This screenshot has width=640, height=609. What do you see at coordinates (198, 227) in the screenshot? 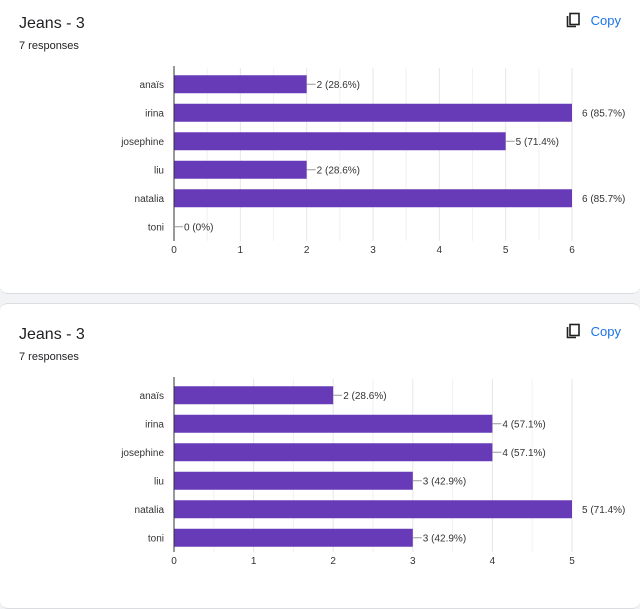
I see `data-label: 0 (0%)` at bounding box center [198, 227].